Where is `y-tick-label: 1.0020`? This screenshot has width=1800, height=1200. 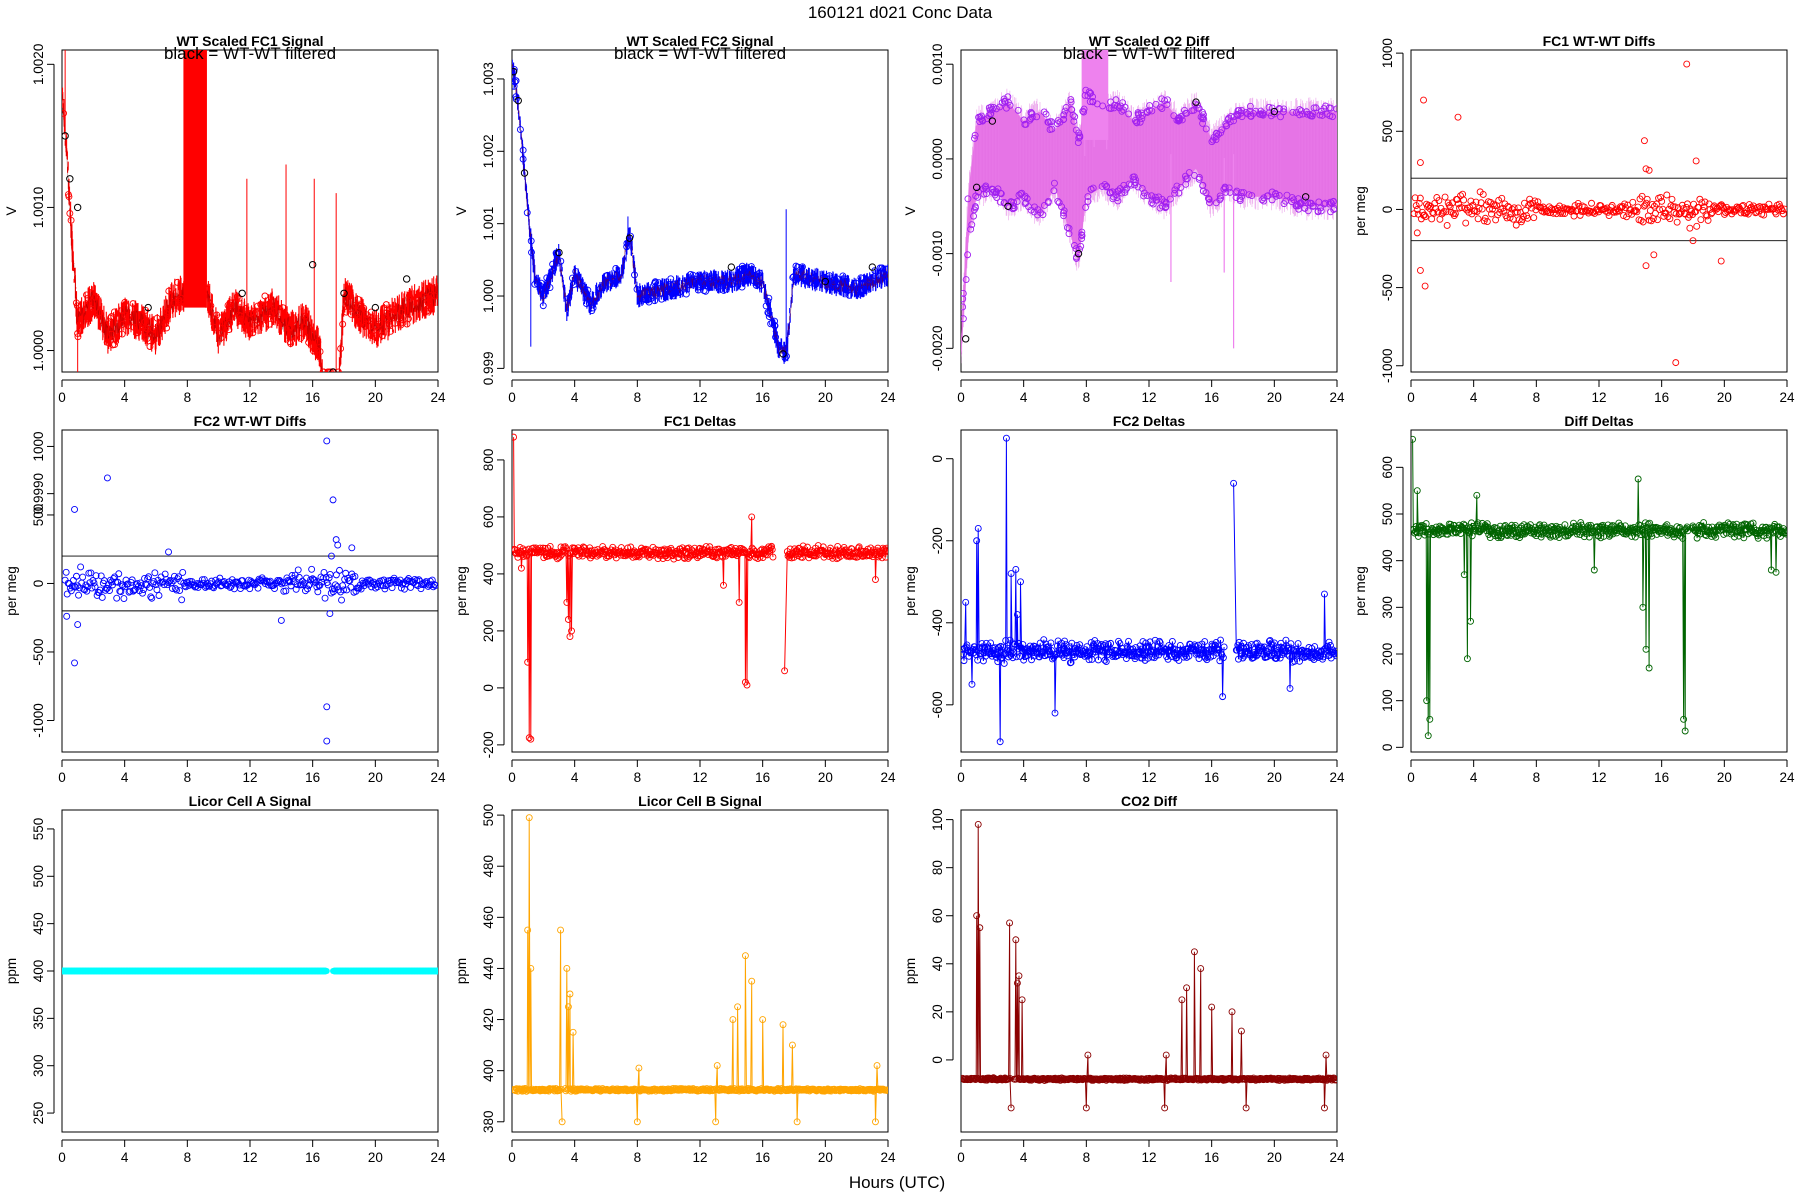
y-tick-label: 1.0020 is located at coordinates (38, 64).